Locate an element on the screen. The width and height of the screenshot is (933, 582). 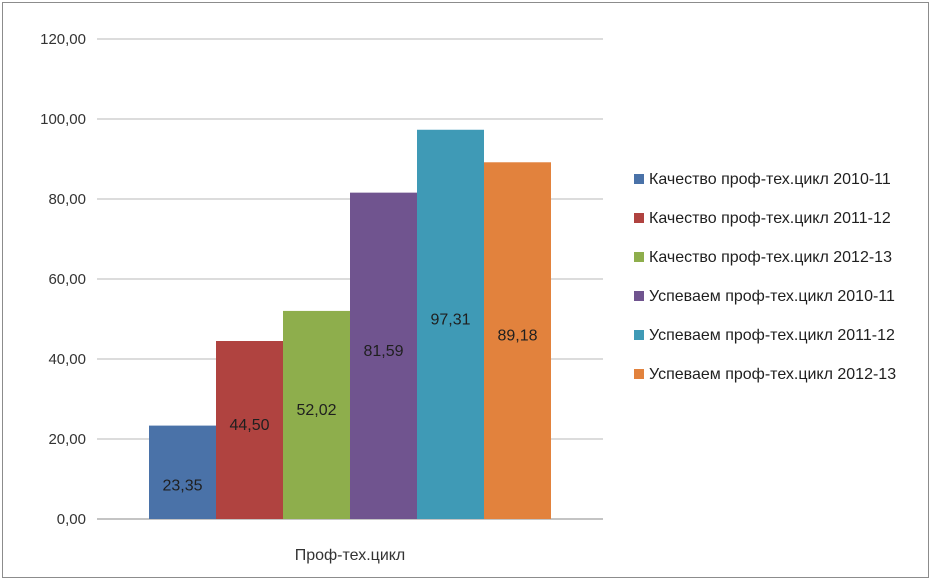
data-label: 52,02 is located at coordinates (316, 410).